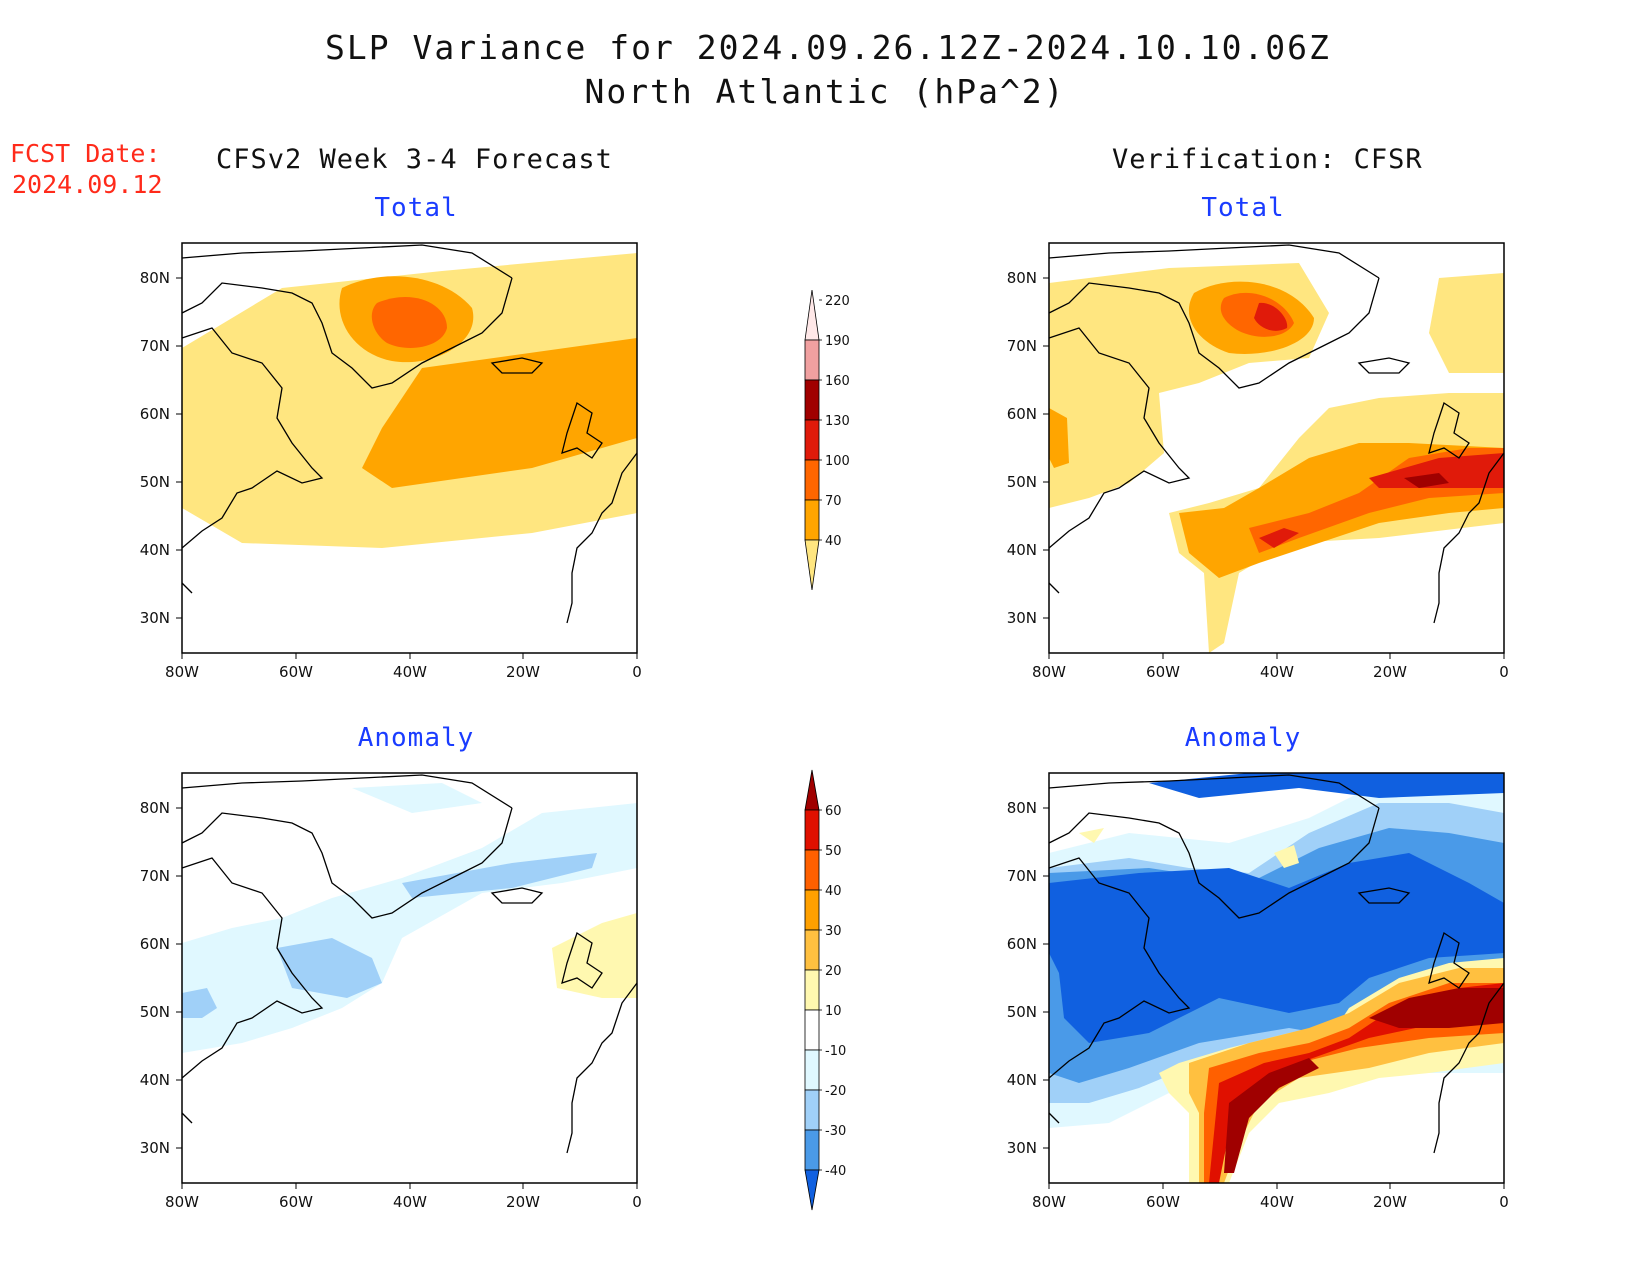  I want to click on page-subtitle: North Atlantic (hPa^2), so click(825, 91).